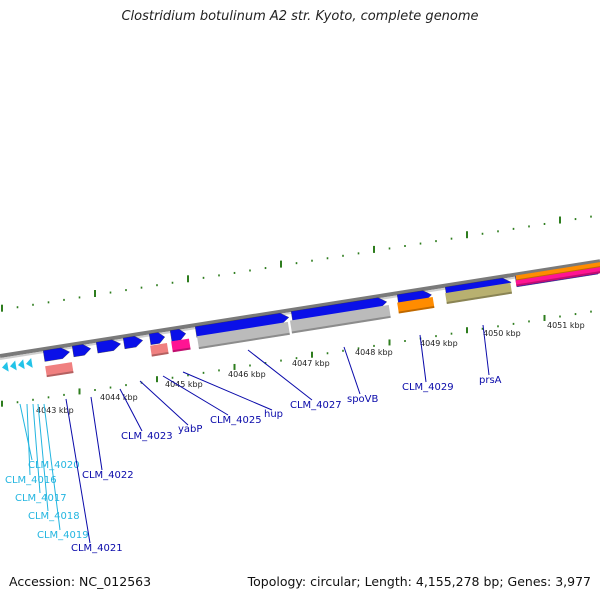  I want to click on gene-label: prsA, so click(490, 380).